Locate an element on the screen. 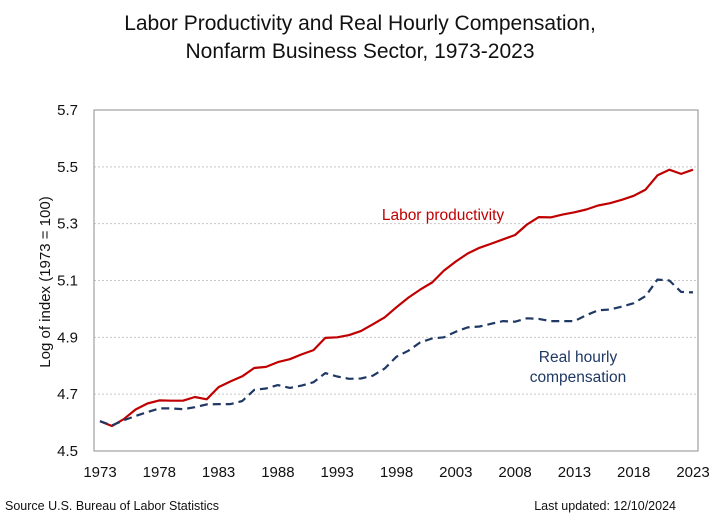 The width and height of the screenshot is (720, 522). y-tick-label: 5.1 is located at coordinates (67, 281).